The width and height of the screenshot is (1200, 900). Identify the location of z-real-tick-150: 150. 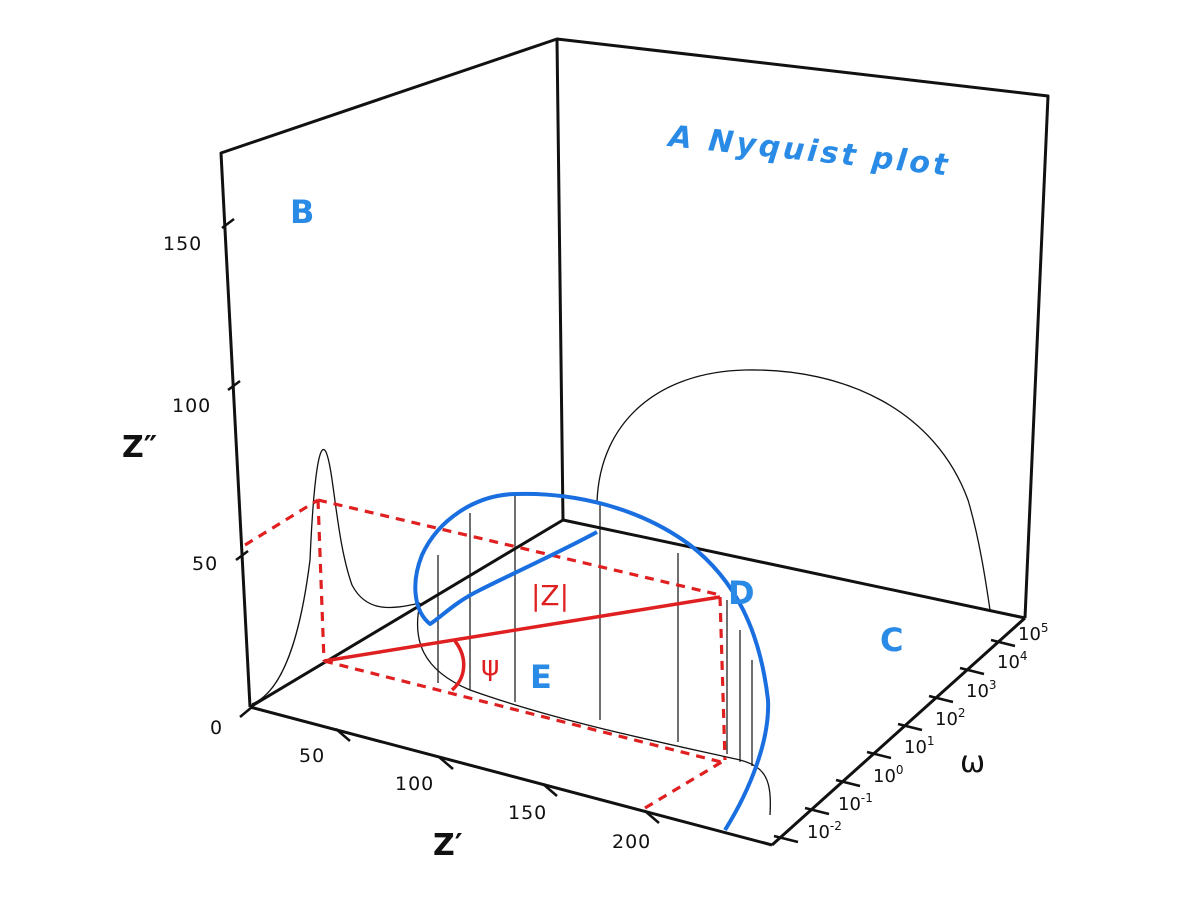
(527, 813).